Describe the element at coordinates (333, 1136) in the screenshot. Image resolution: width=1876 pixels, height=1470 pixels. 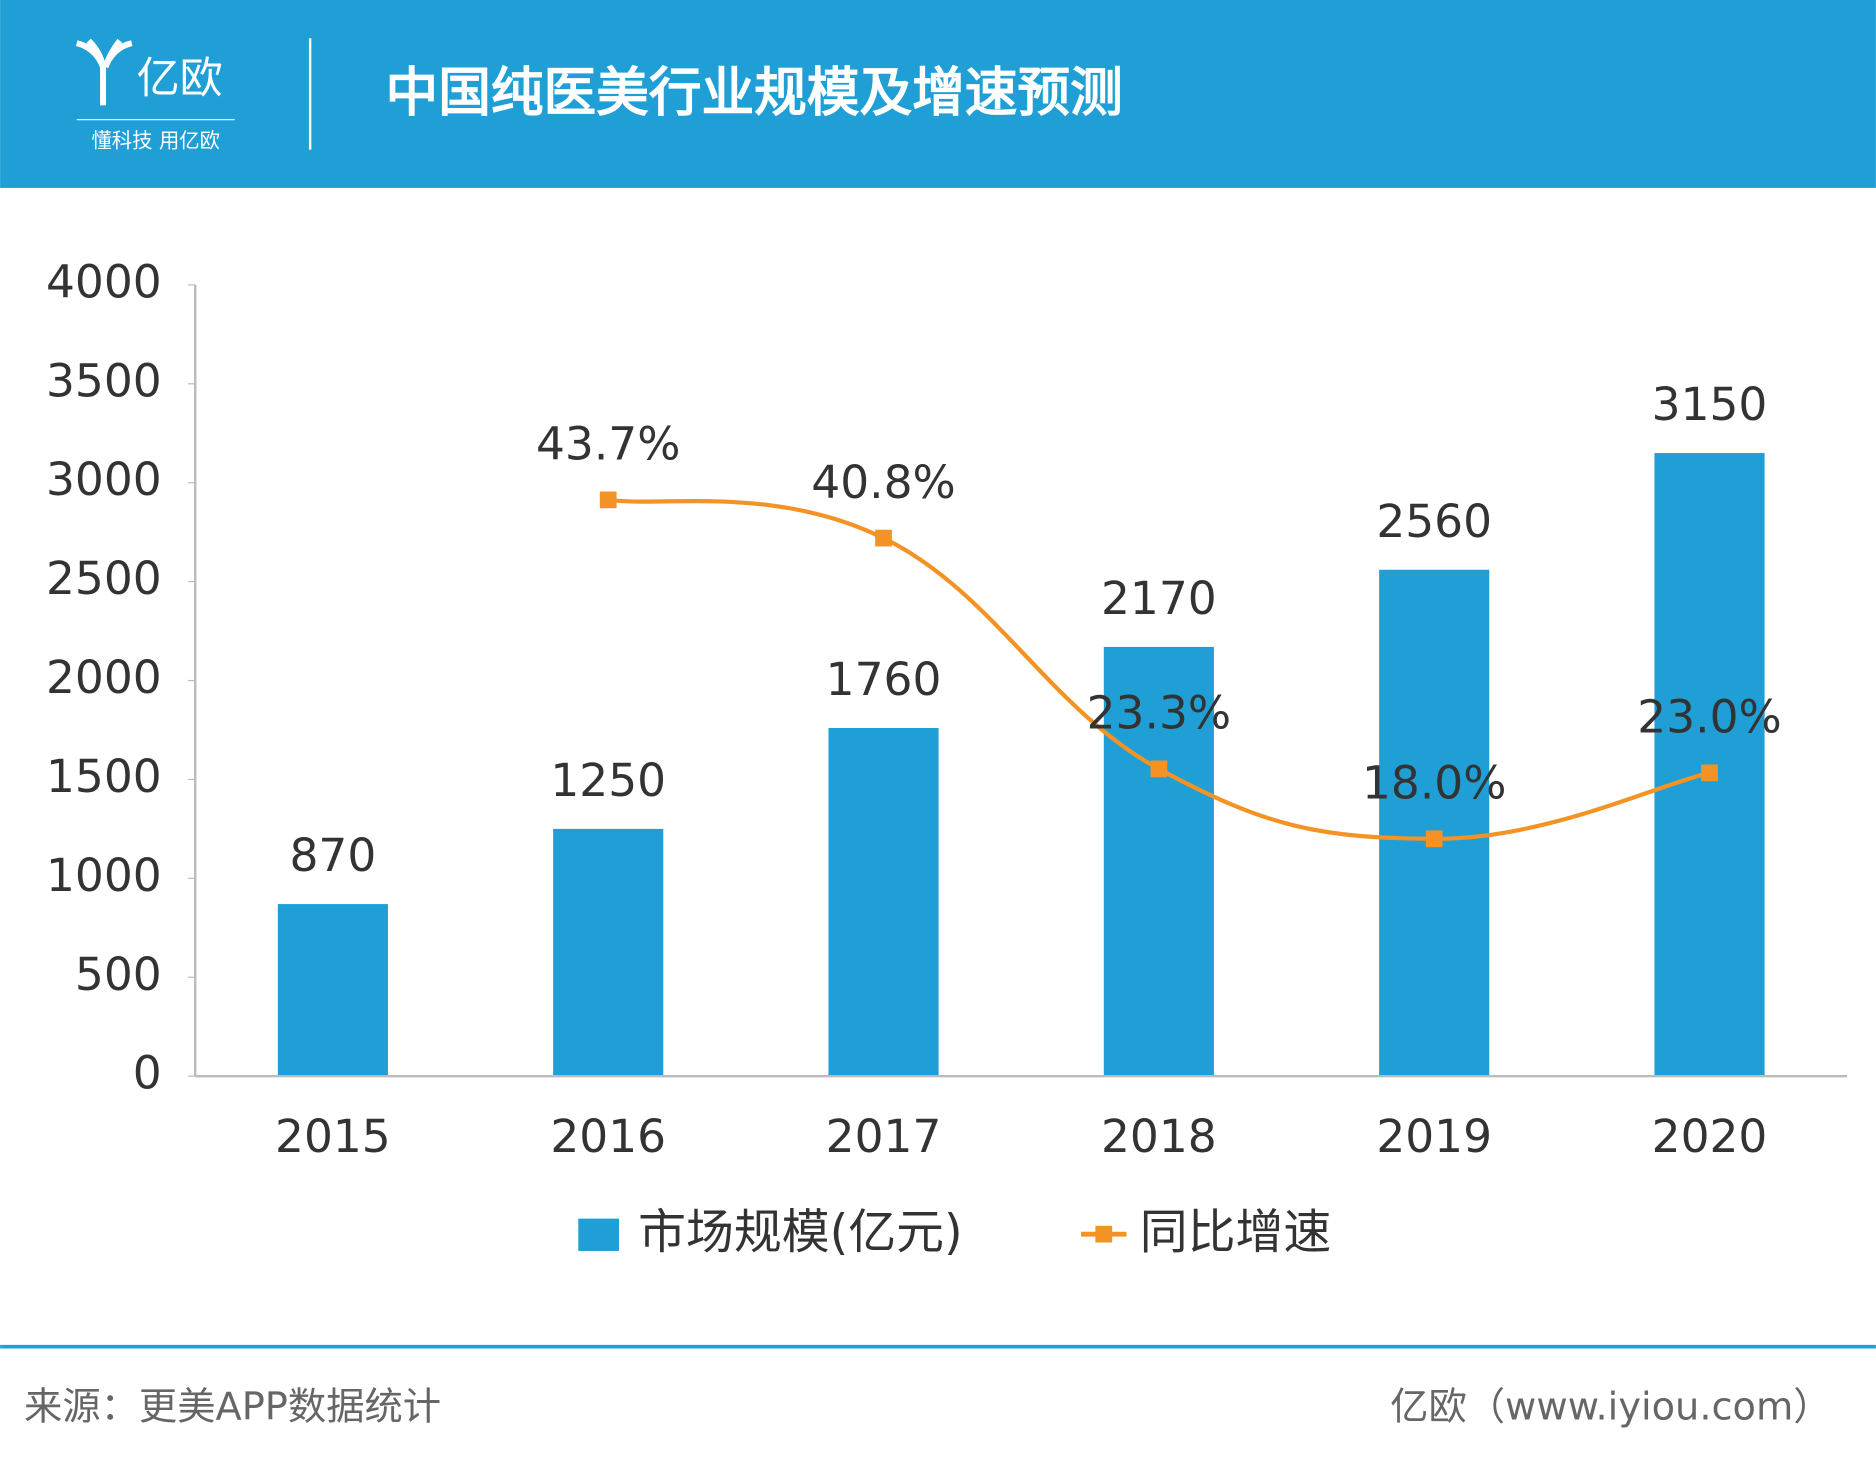
I see `x-tick-label: 2015` at that location.